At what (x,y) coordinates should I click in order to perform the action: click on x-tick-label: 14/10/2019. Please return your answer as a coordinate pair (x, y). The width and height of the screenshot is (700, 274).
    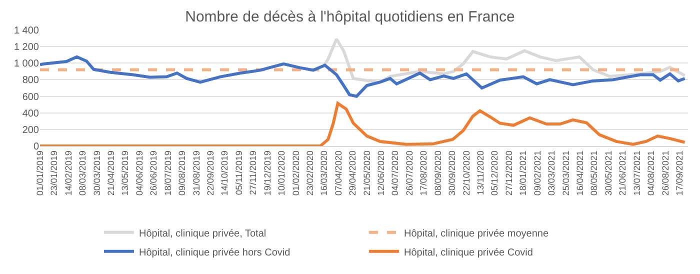
    Looking at the image, I should click on (225, 173).